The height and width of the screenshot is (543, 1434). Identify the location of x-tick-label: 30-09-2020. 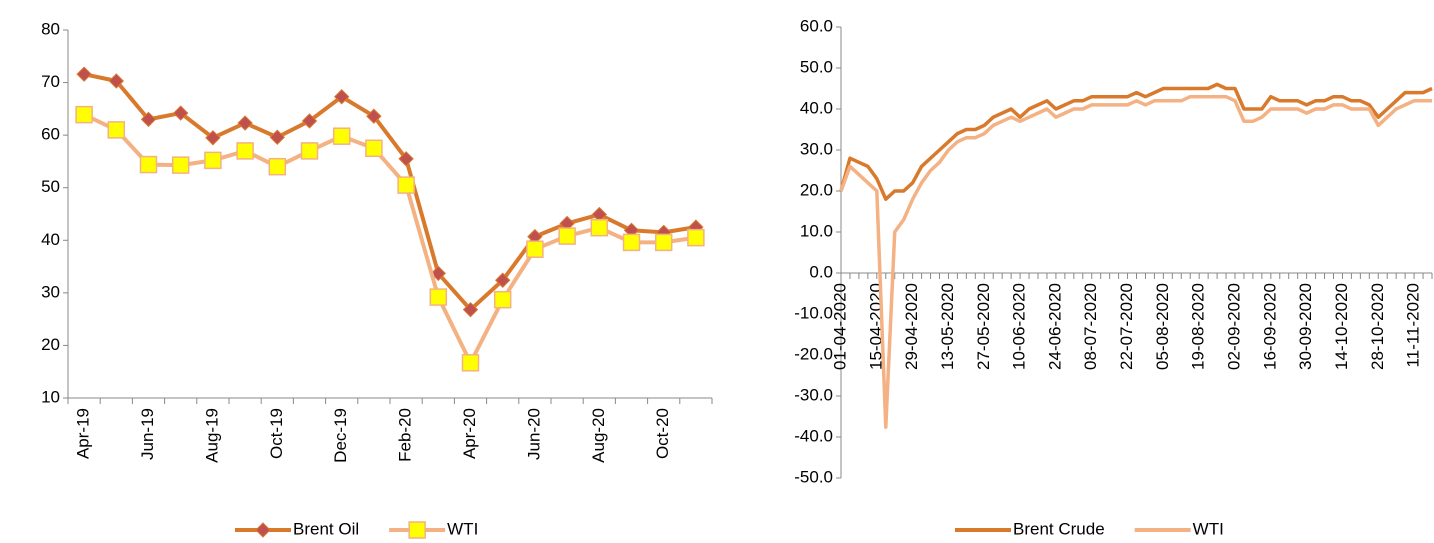
(1305, 326).